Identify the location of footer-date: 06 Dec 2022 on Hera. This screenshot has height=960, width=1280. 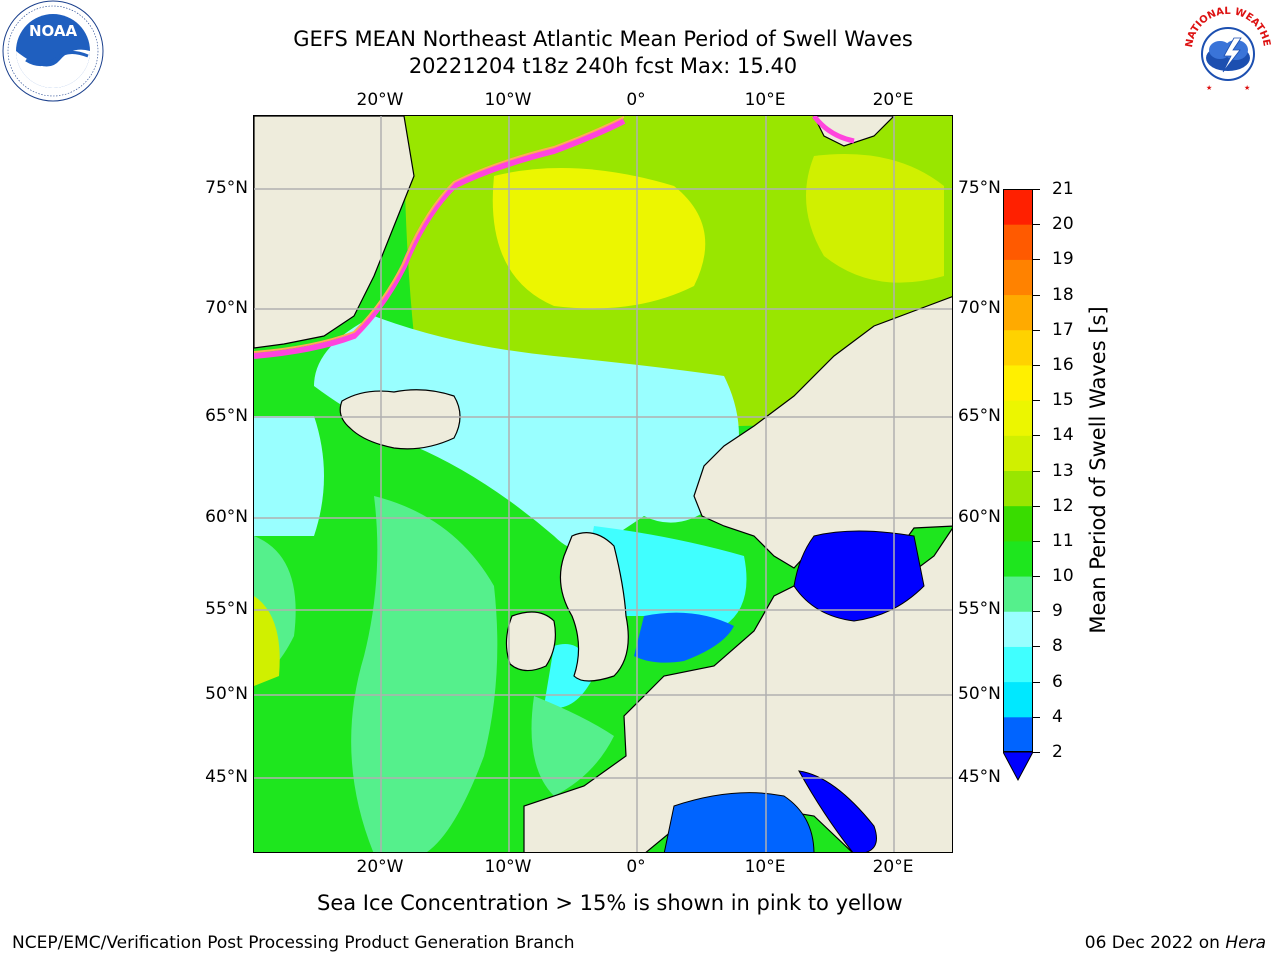
(1175, 943).